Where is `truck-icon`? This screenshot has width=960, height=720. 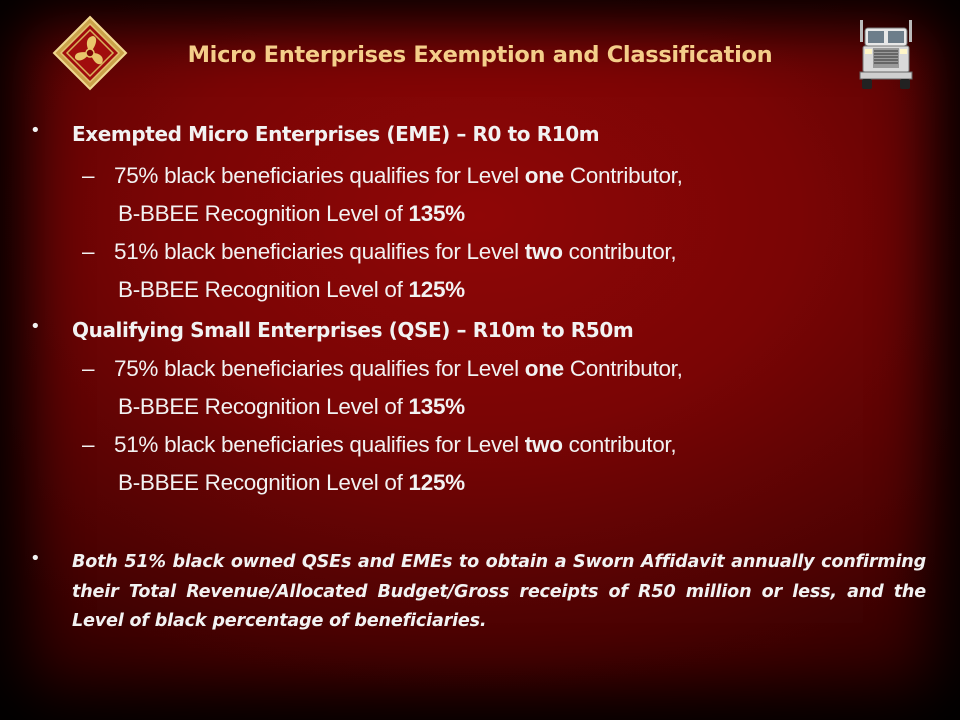
truck-icon is located at coordinates (886, 54).